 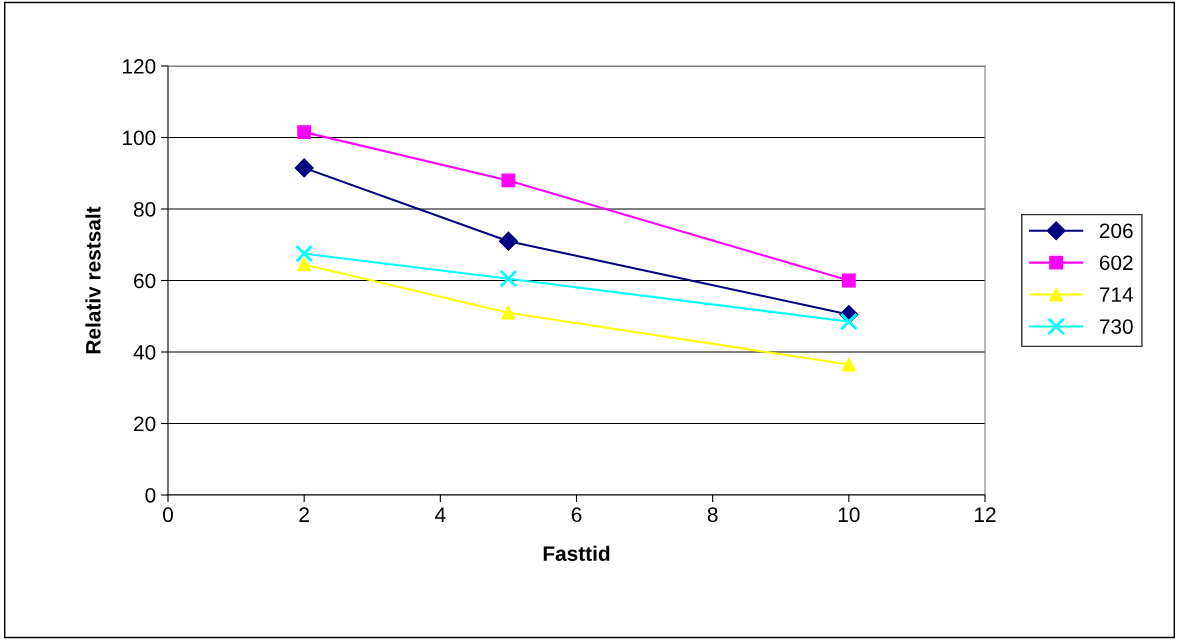 I want to click on y-tick-label: 120, so click(x=139, y=66).